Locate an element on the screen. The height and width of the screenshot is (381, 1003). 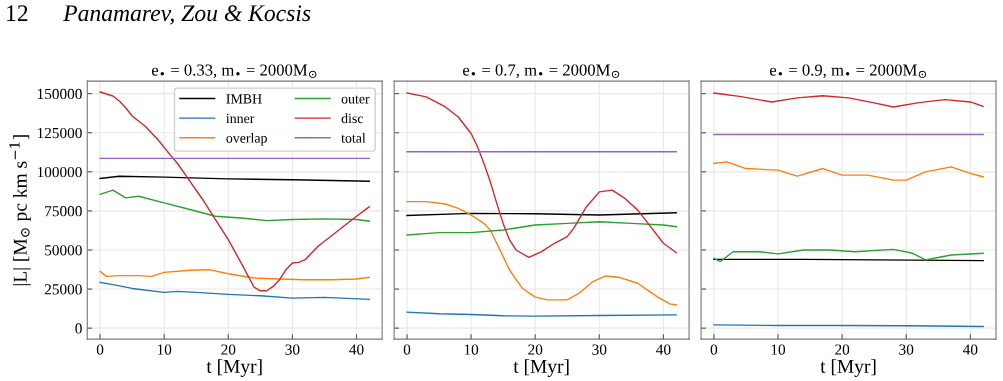
legend-label: total is located at coordinates (353, 137).